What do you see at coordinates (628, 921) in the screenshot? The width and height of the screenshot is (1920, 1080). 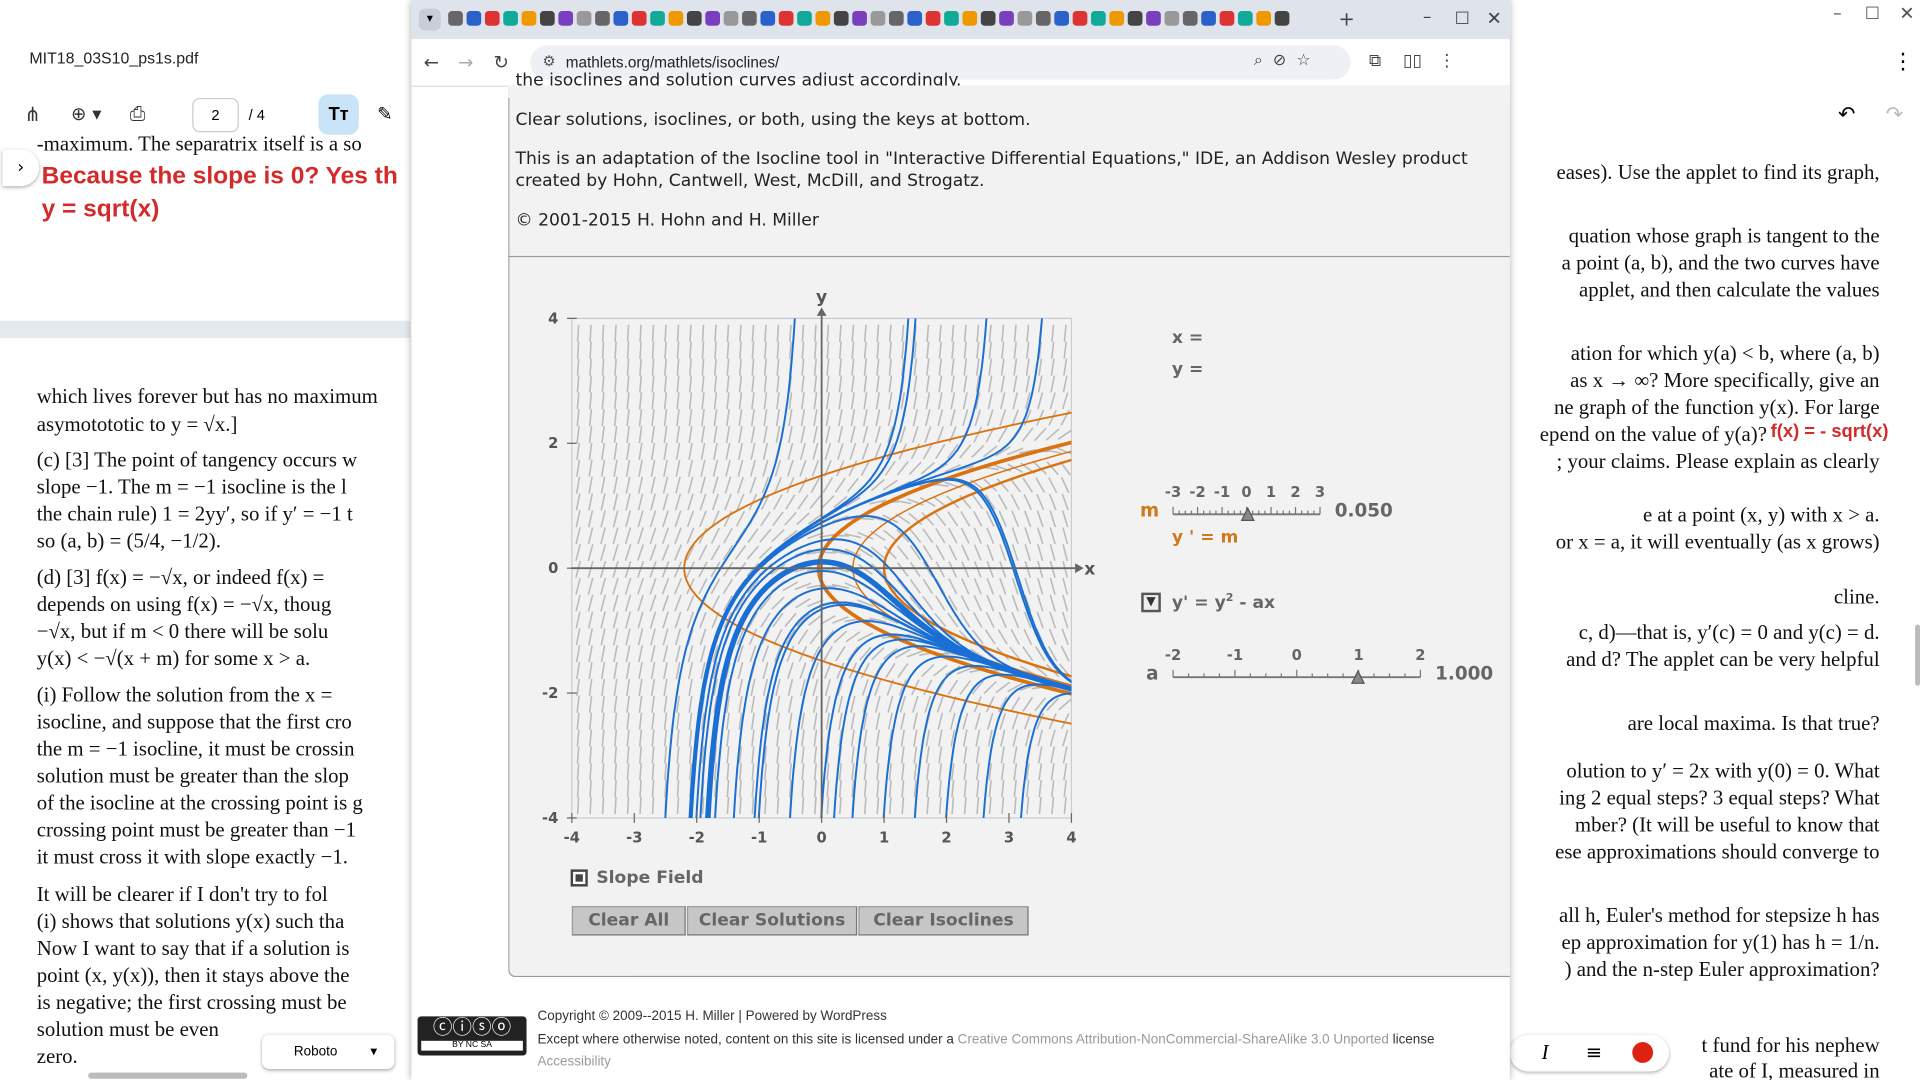 I see `button: Clear All` at bounding box center [628, 921].